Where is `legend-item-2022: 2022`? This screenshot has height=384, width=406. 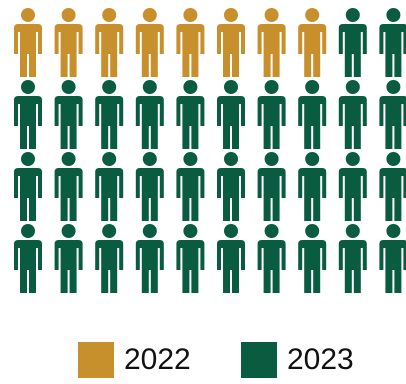
legend-item-2022: 2022 is located at coordinates (134, 360).